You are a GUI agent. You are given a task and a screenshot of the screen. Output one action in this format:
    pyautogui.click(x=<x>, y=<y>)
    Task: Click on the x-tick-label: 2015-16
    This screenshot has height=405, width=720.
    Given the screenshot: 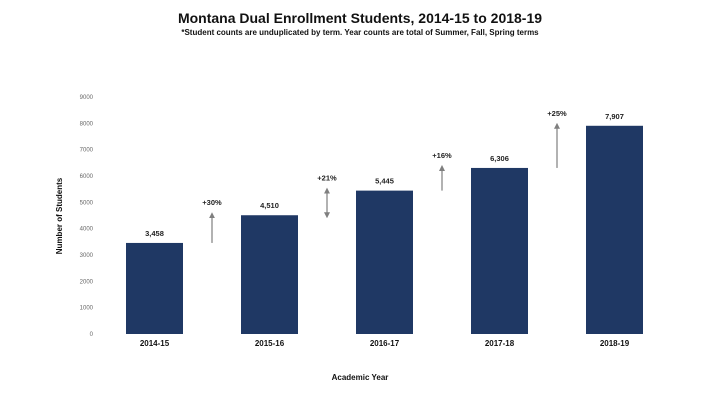 What is the action you would take?
    pyautogui.click(x=270, y=343)
    